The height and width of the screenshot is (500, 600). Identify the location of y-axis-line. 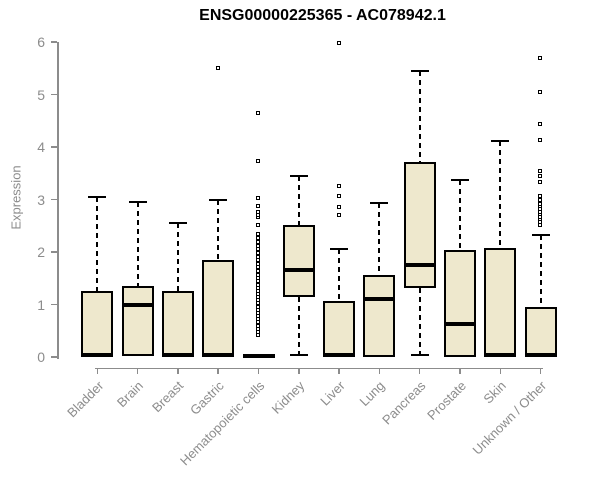
(58, 200).